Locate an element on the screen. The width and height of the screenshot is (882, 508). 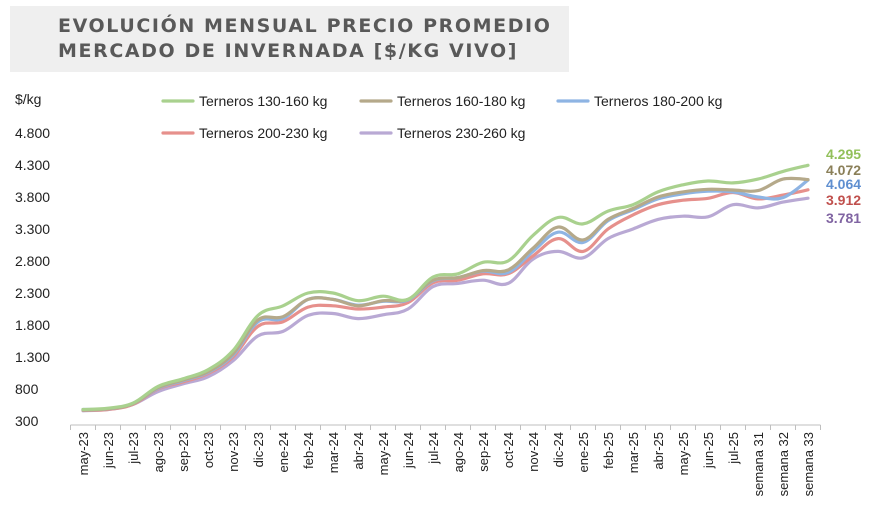
chart-title-line-2: MERCADO DE INVERNADA [$/KG VIVO] is located at coordinates (288, 51).